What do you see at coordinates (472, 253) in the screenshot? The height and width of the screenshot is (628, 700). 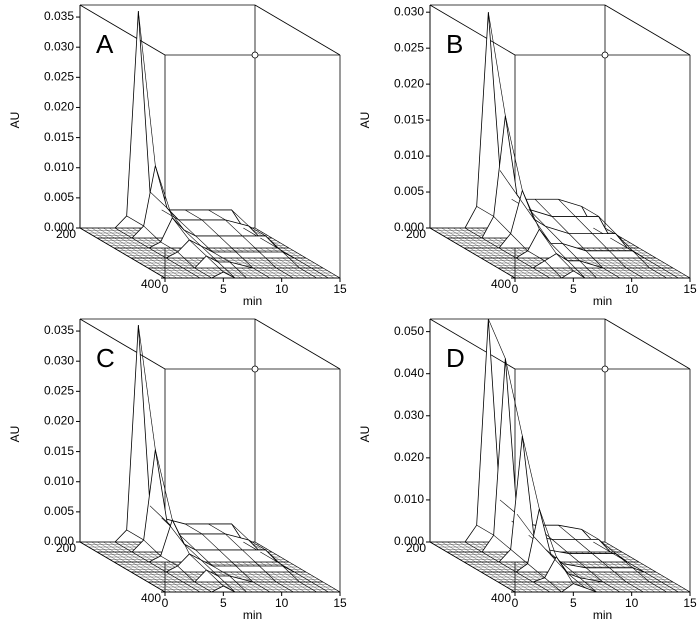 I see `z-axis` at bounding box center [472, 253].